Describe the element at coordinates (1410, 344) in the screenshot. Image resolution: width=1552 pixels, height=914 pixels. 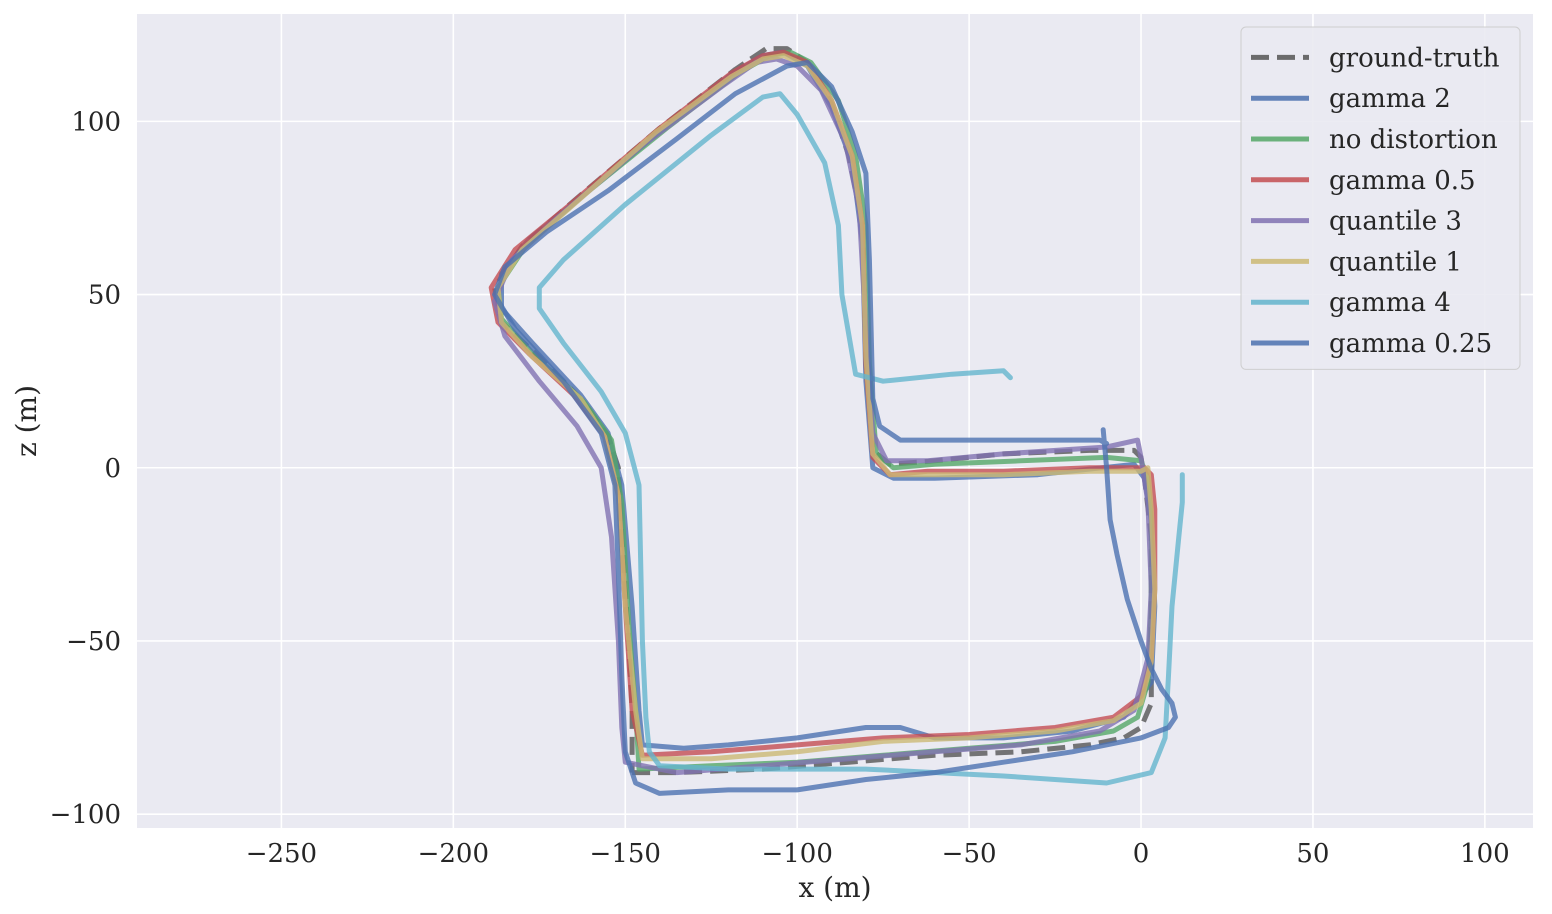
I see `legend-entry: gamma 0.25` at that location.